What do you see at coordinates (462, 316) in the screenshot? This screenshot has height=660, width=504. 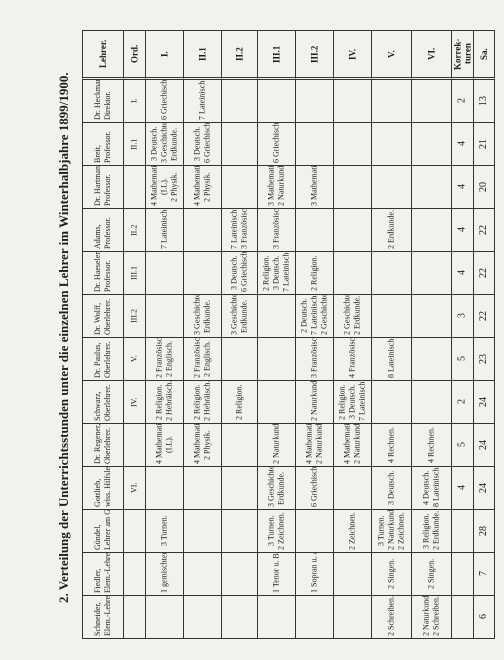 I see `text-line: 3` at bounding box center [462, 316].